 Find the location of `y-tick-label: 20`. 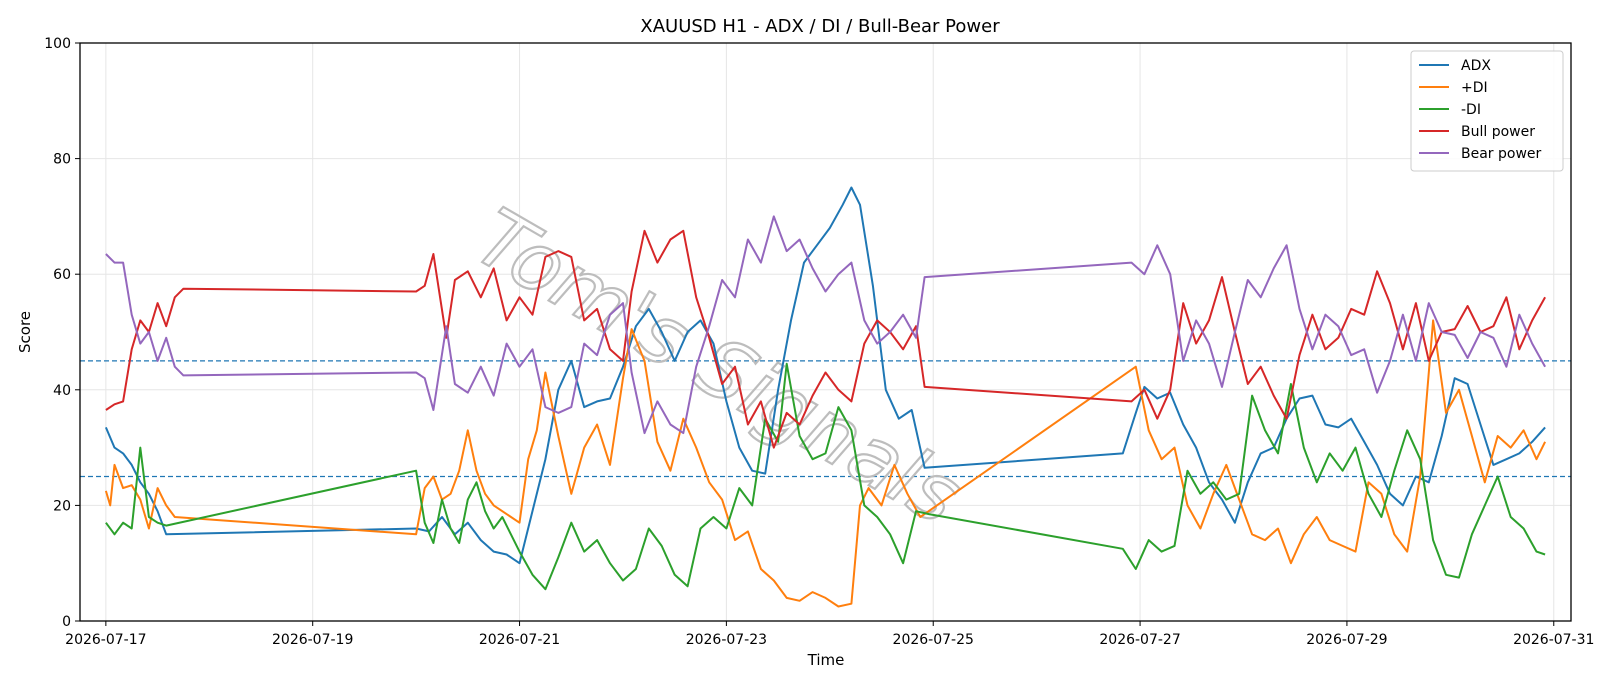

y-tick-label: 20 is located at coordinates (62, 506).